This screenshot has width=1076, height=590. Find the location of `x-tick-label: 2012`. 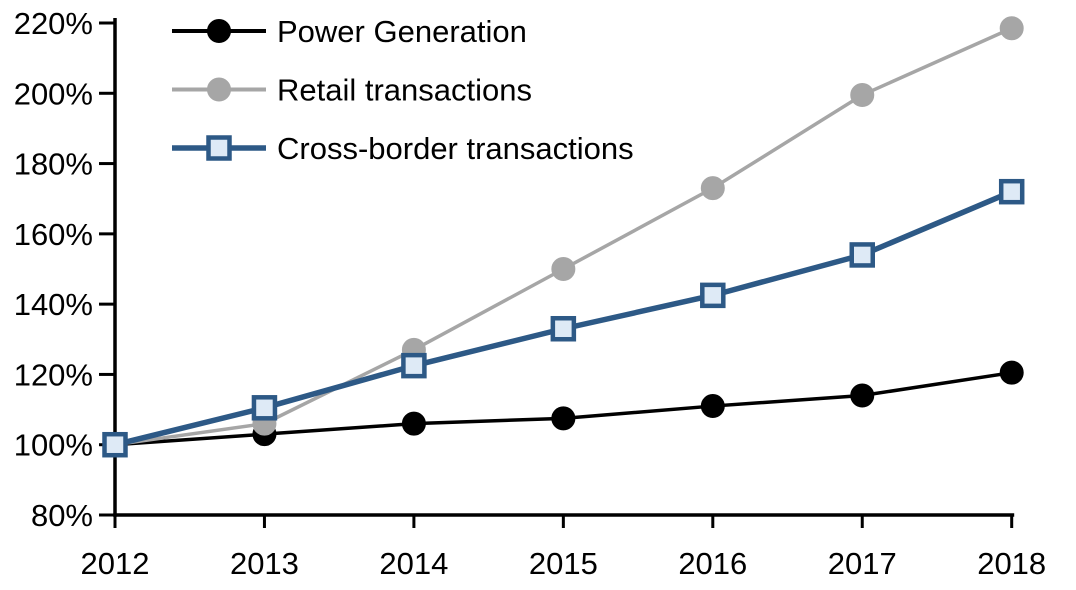

x-tick-label: 2012 is located at coordinates (115, 563).